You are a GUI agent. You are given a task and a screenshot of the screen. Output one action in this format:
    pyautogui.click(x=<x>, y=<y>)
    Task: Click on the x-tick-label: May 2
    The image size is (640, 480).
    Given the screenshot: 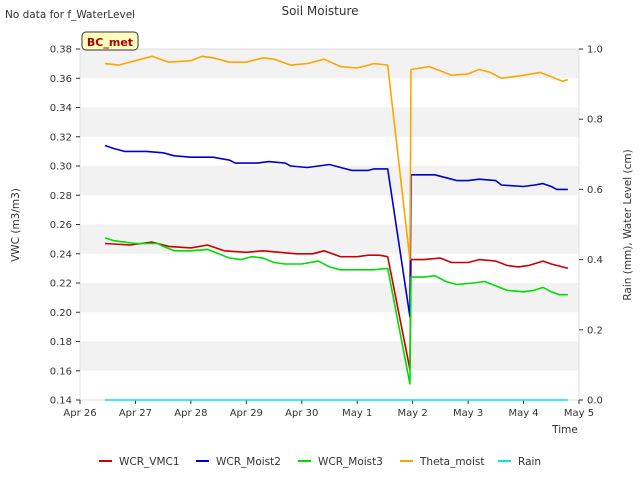 What is the action you would take?
    pyautogui.click(x=413, y=413)
    